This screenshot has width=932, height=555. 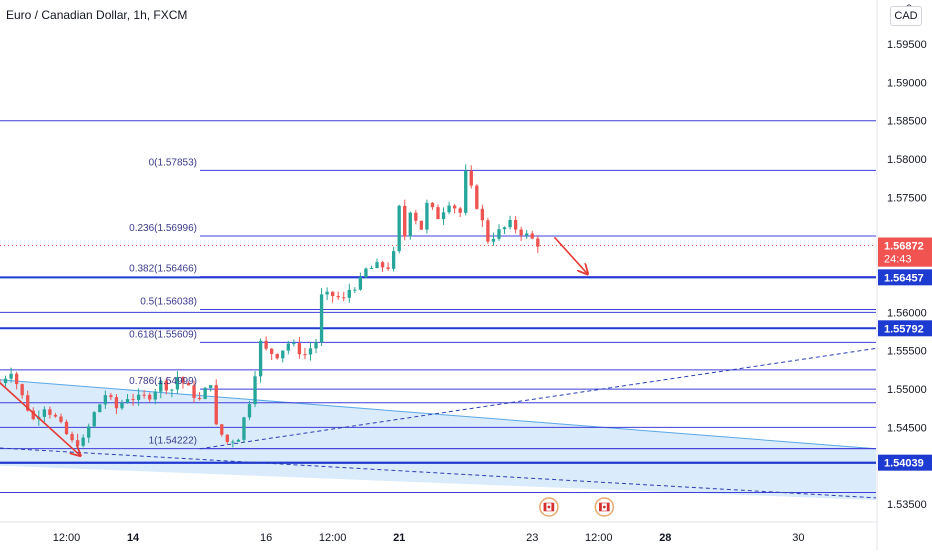 What do you see at coordinates (163, 228) in the screenshot?
I see `fib-label: 0.236(1.56996)` at bounding box center [163, 228].